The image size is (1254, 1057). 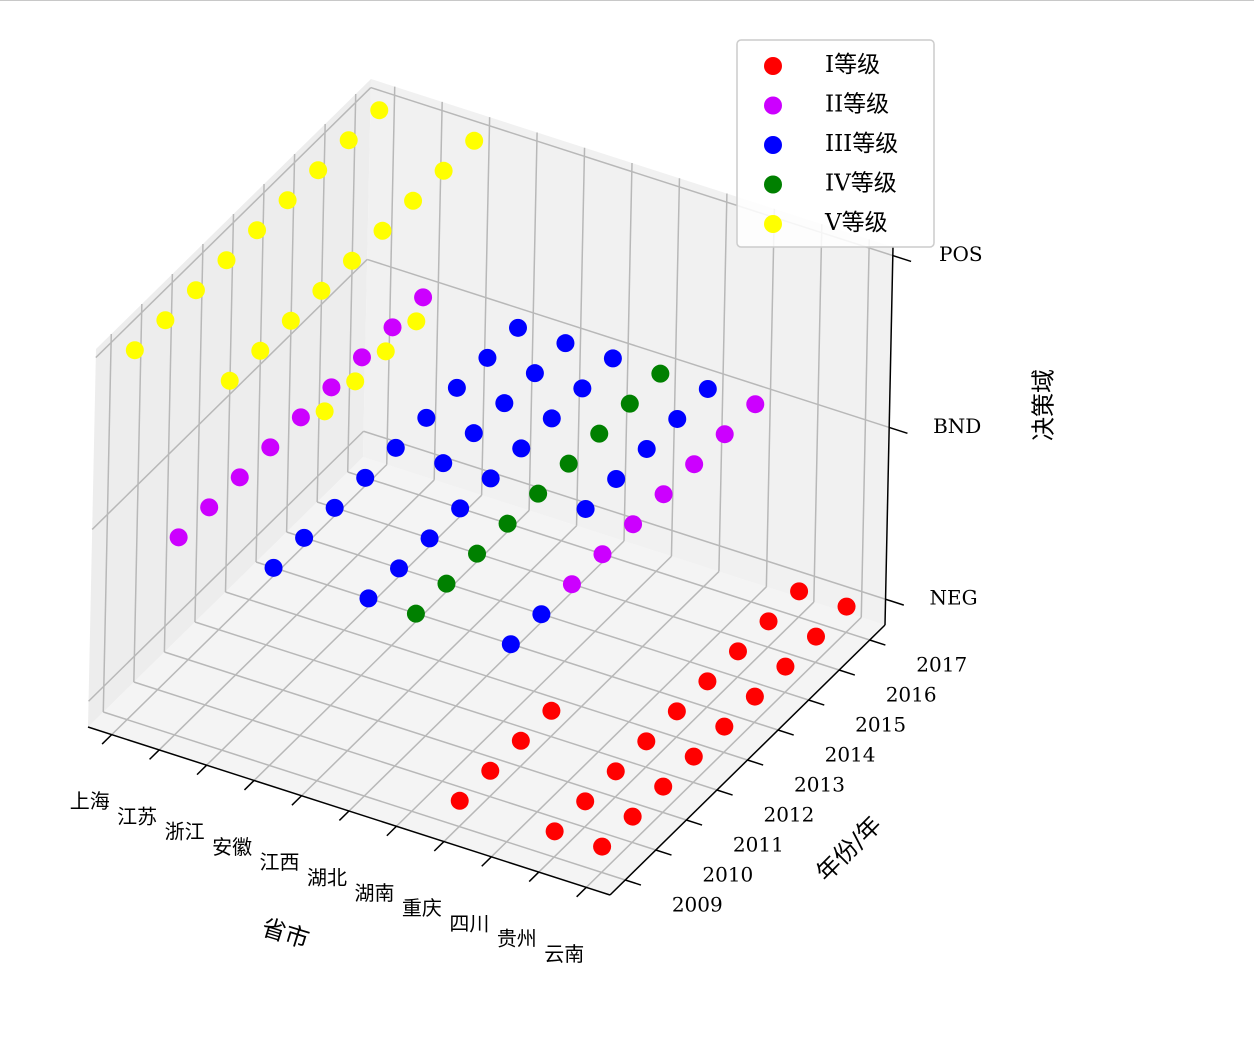 I want to click on x-tick-label: 上海, so click(x=90, y=801).